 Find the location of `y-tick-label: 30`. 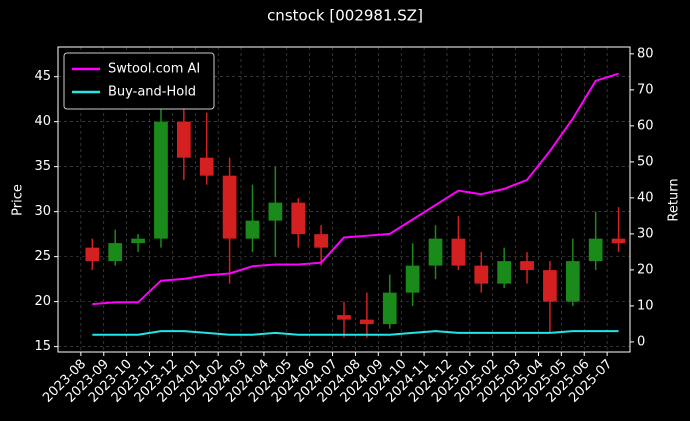

y-tick-label: 30 is located at coordinates (42, 211).